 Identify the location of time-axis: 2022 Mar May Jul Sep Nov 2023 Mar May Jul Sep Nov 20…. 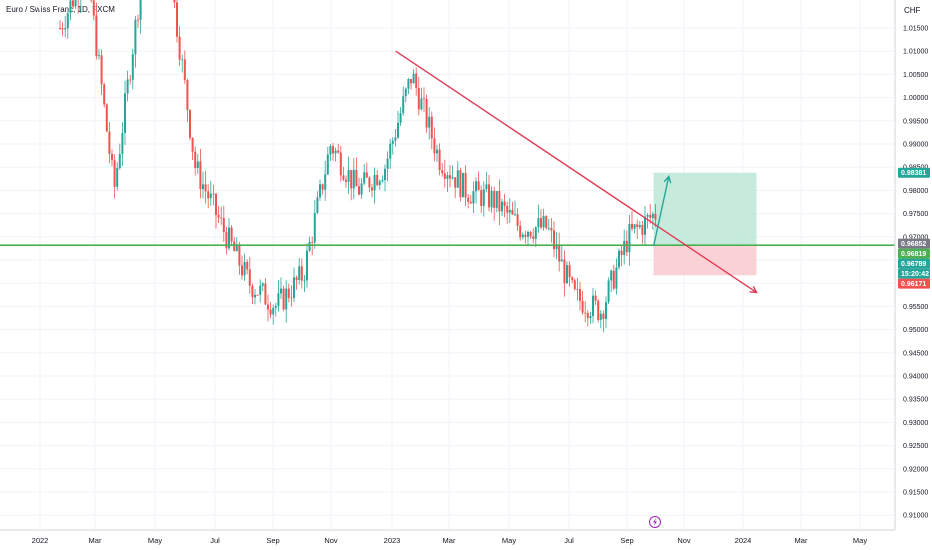
(447, 537).